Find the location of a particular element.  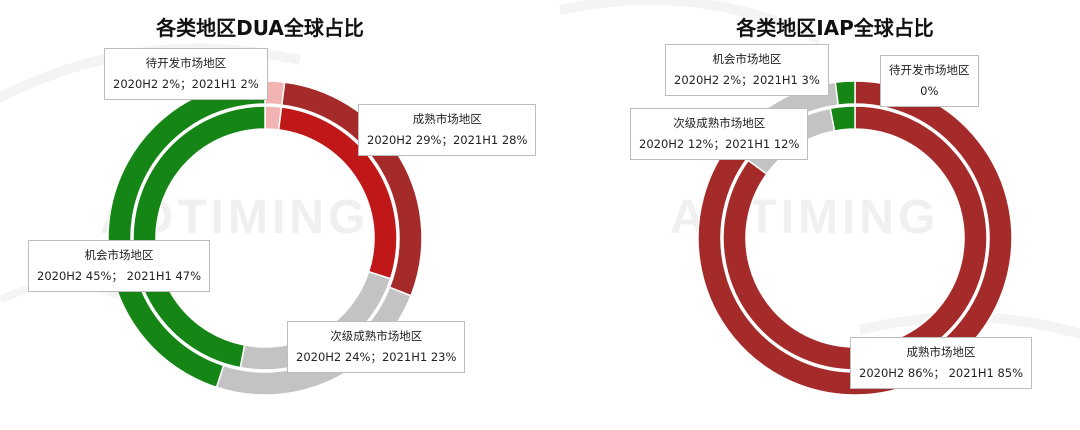

callout-mature-market: 成熟市场地区 2020H2 29%；2021H1 28% is located at coordinates (447, 130).